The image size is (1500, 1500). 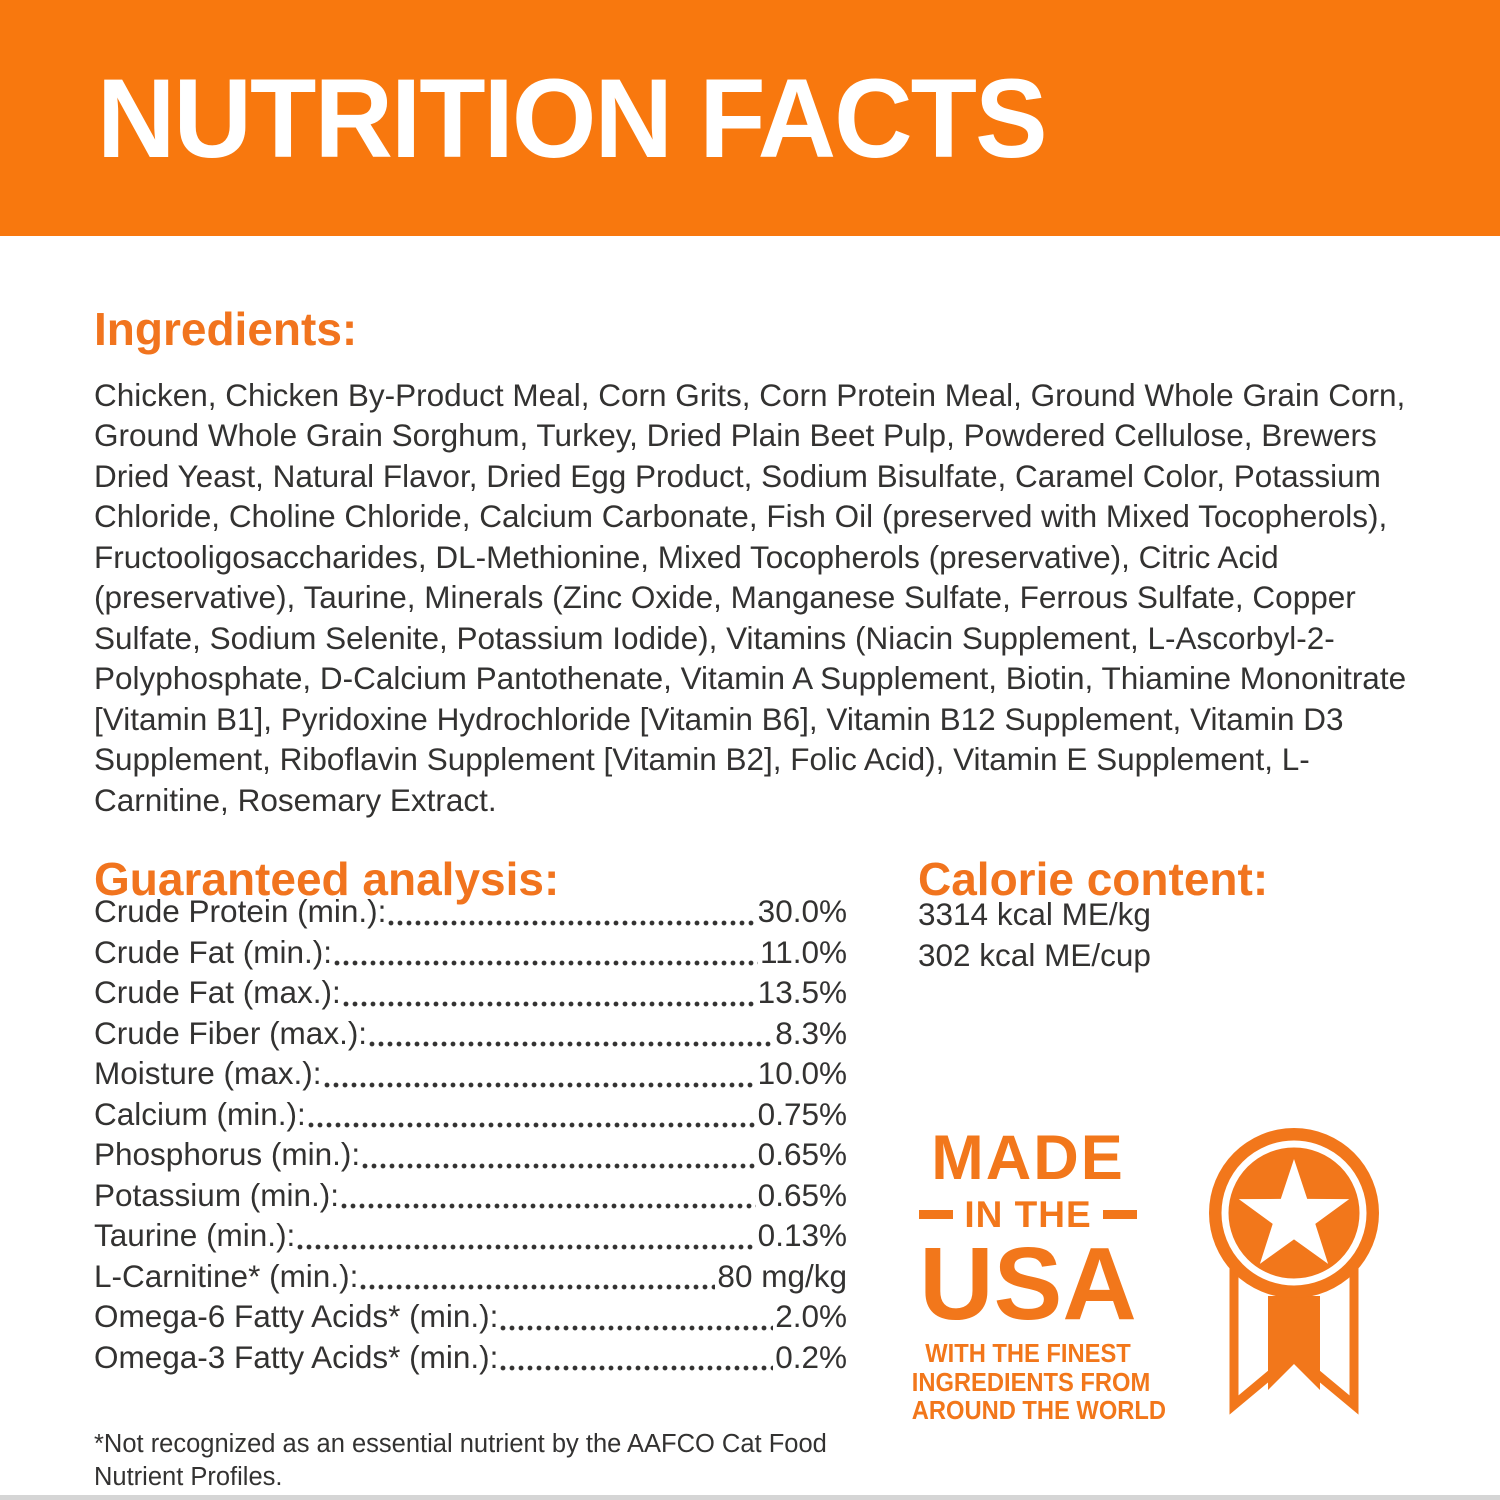 I want to click on bottom-edge-divider, so click(x=750, y=1497).